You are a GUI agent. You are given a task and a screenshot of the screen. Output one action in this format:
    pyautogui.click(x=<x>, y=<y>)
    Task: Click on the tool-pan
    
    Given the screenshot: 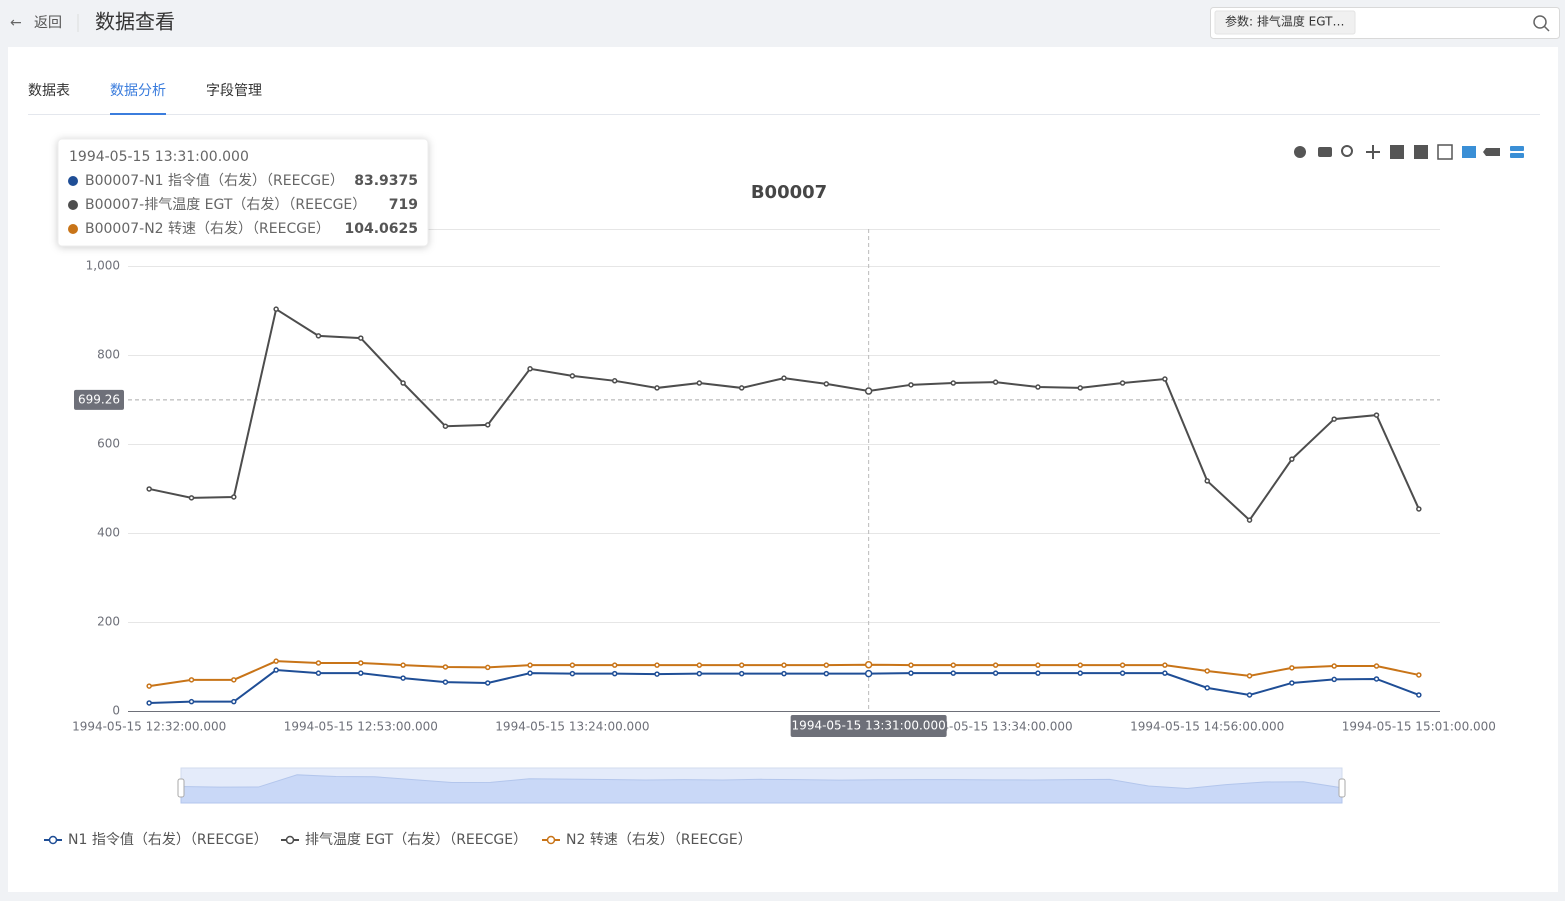 What is the action you would take?
    pyautogui.click(x=1373, y=152)
    